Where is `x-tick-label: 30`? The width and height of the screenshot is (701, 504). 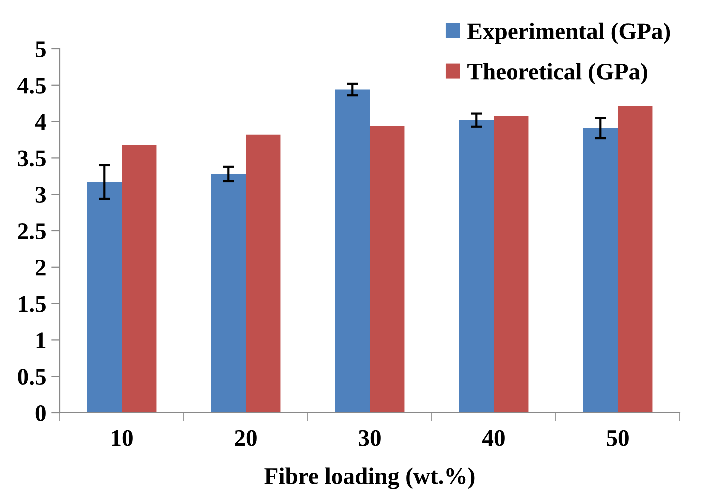 x-tick-label: 30 is located at coordinates (370, 438).